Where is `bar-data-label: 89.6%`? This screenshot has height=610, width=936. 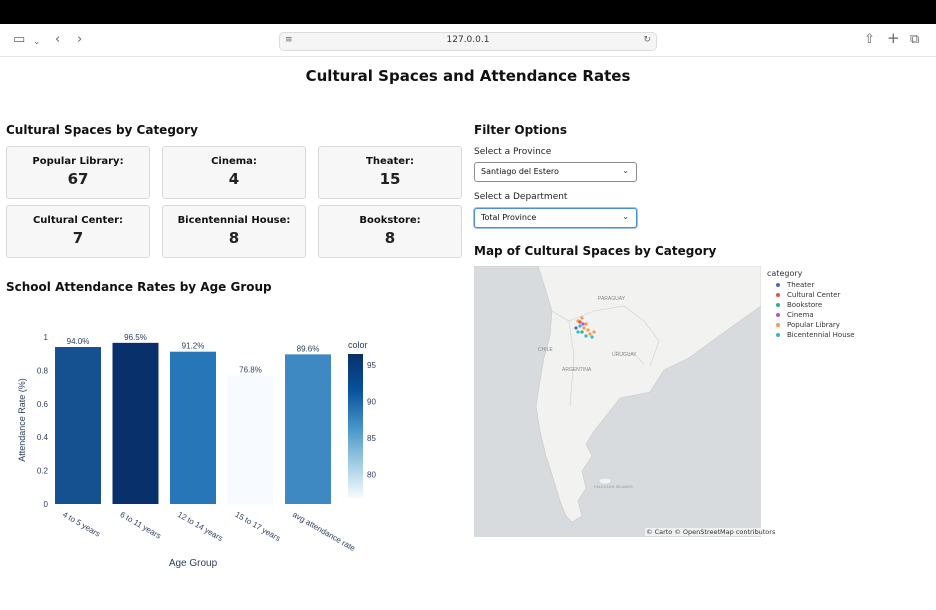
bar-data-label: 89.6% is located at coordinates (308, 348).